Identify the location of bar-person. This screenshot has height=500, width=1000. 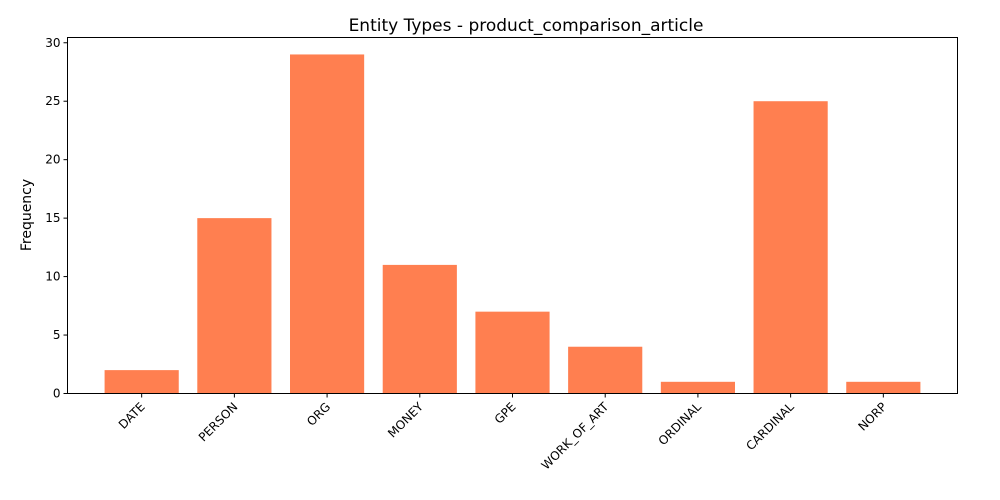
(234, 306).